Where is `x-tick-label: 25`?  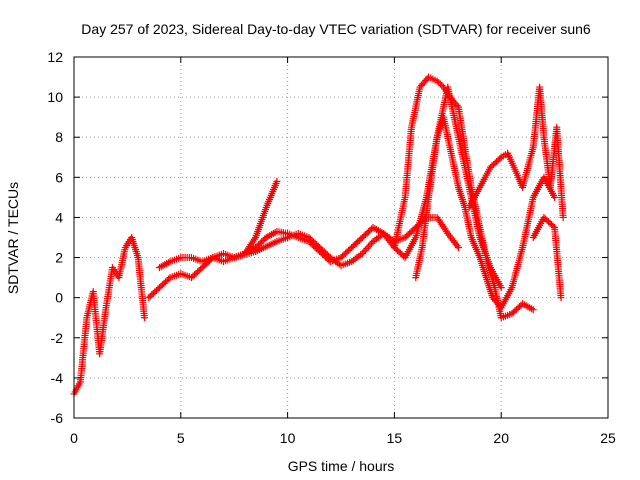
x-tick-label: 25 is located at coordinates (608, 438).